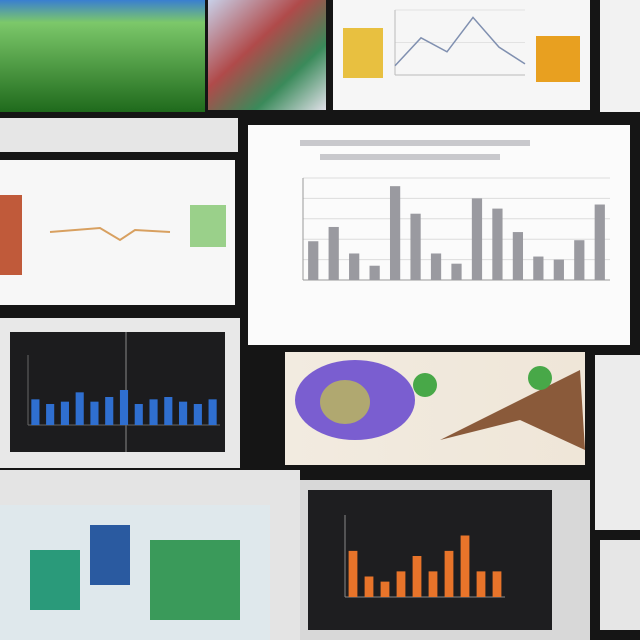 The width and height of the screenshot is (640, 640). Describe the element at coordinates (267, 55) in the screenshot. I see `abstract-image` at that location.